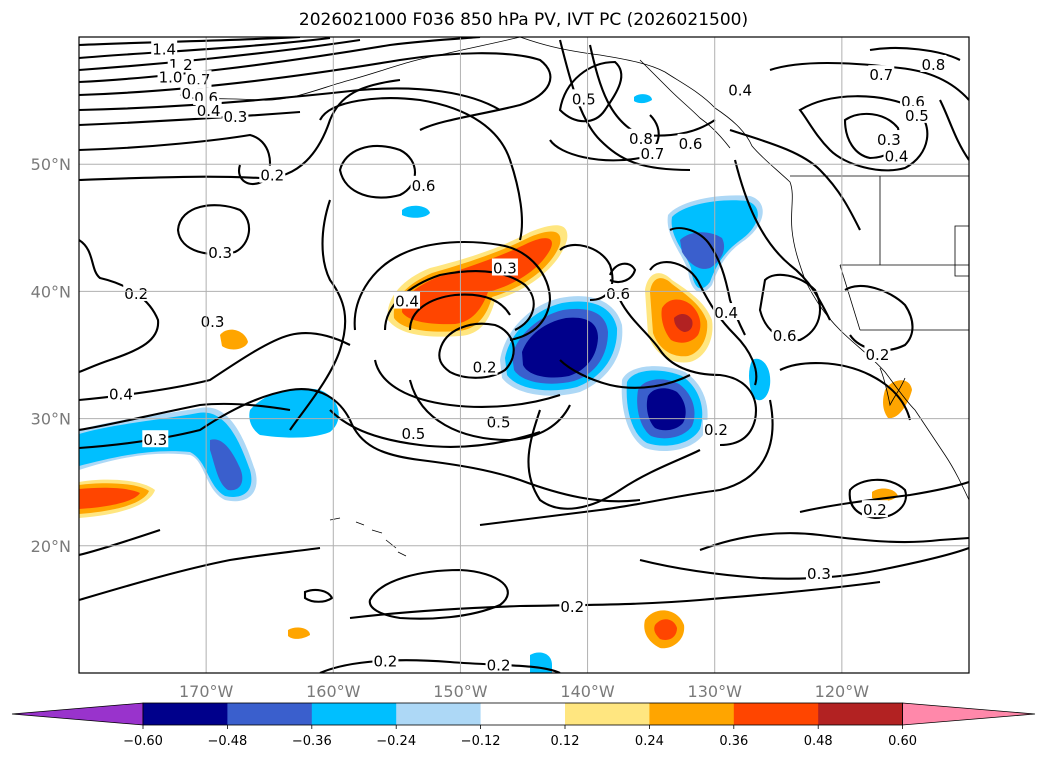  I want to click on colorbar-tick-label: −0.36, so click(312, 741).